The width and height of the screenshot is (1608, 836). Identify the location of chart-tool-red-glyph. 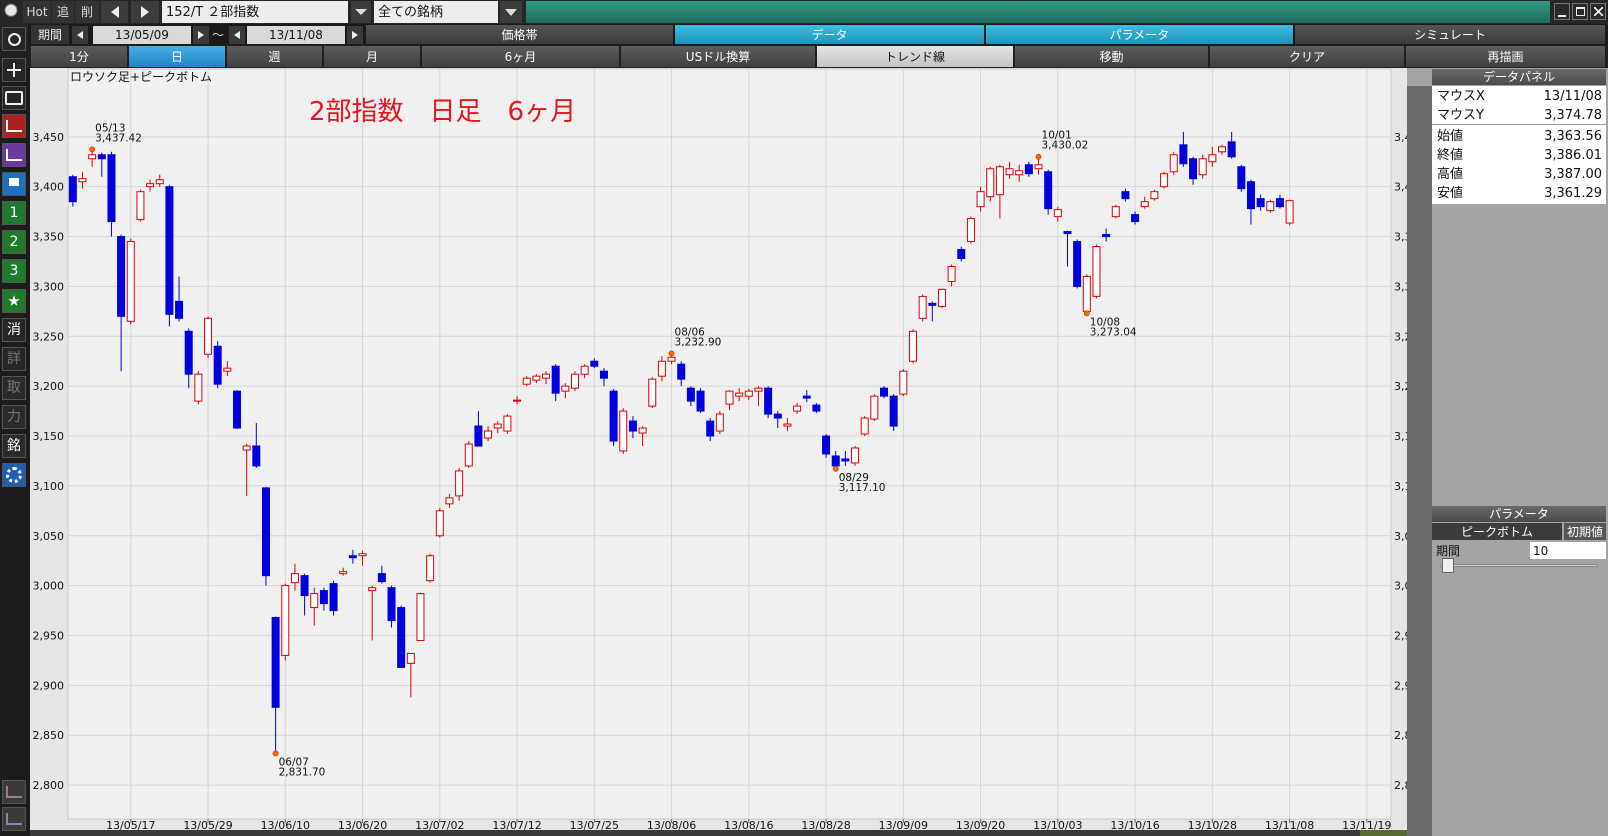
(14, 126).